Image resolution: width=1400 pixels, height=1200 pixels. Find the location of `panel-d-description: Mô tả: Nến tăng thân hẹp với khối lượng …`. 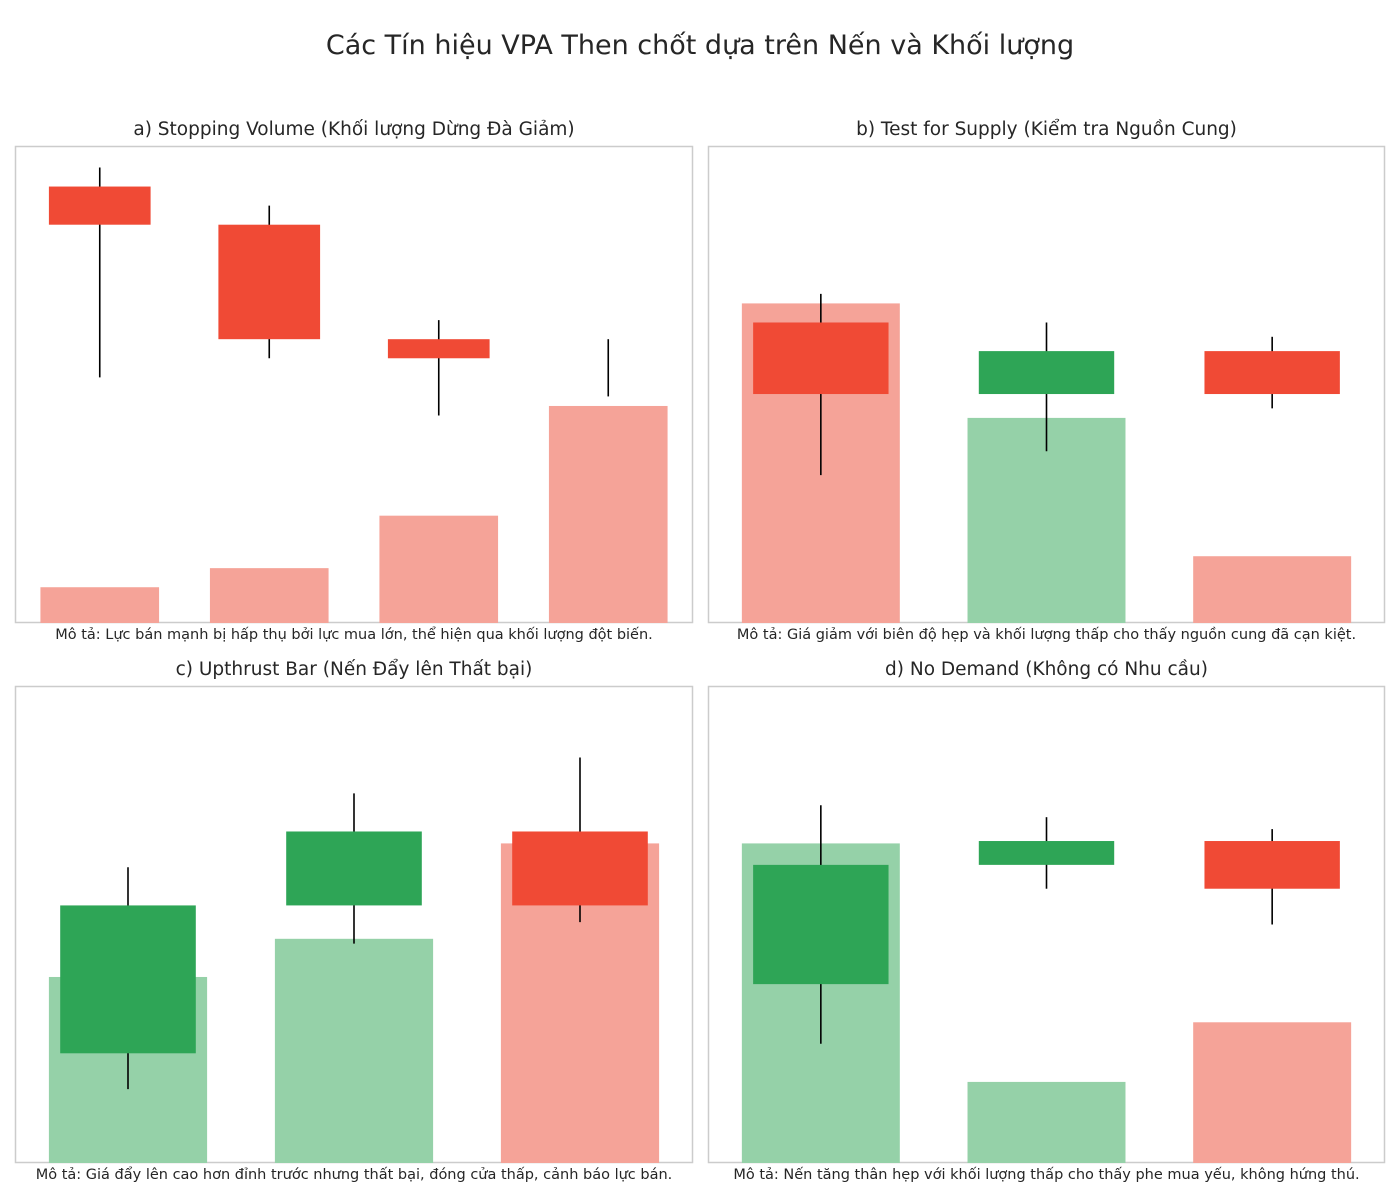

panel-d-description: Mô tả: Nến tăng thân hẹp với khối lượng … is located at coordinates (1046, 1175).